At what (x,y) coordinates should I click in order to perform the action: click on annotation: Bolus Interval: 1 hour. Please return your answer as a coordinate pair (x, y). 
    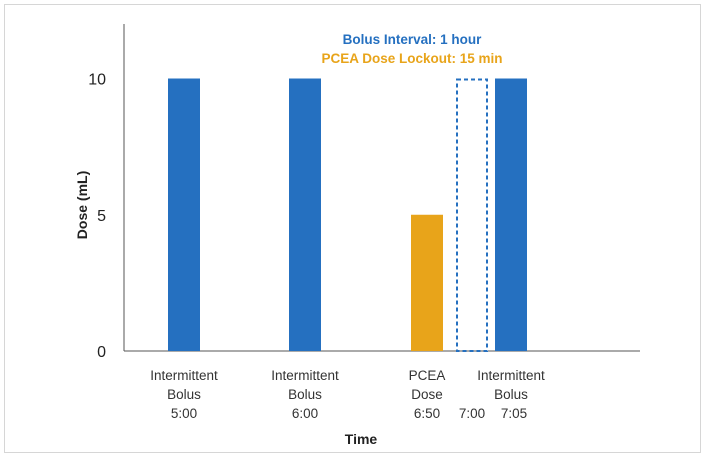
    Looking at the image, I should click on (413, 39).